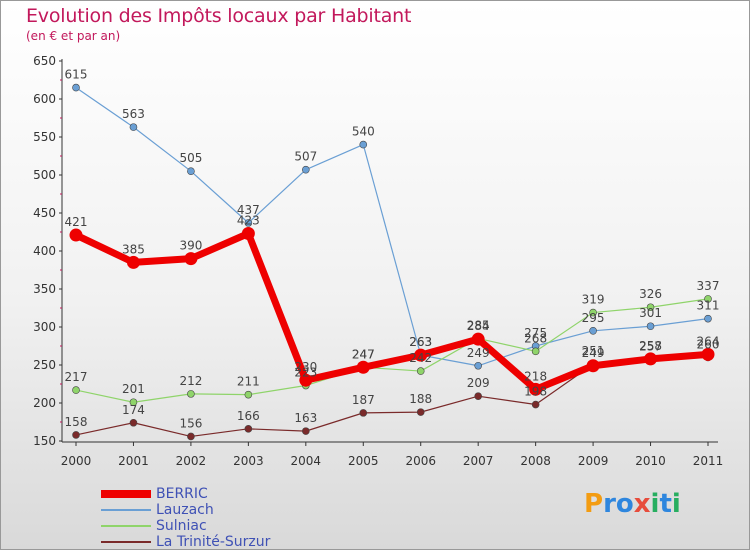 The width and height of the screenshot is (750, 551). I want to click on data-label-berric: 249, so click(593, 353).